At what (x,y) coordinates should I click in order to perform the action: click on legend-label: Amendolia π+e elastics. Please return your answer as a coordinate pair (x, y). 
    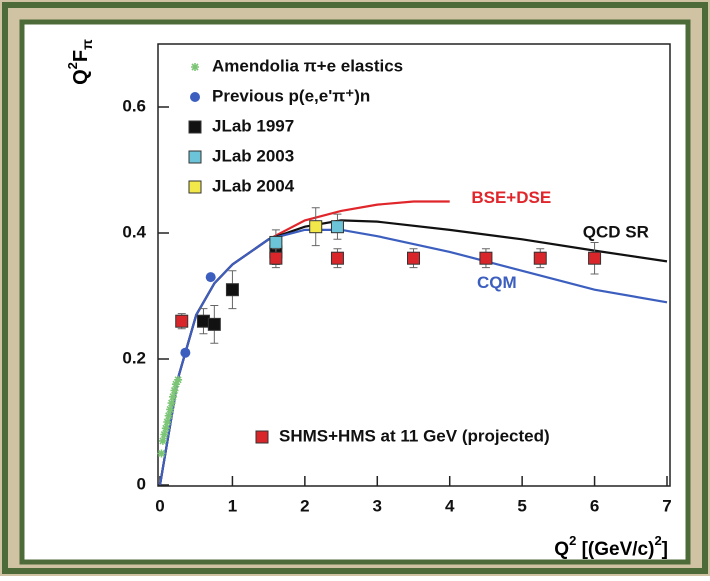
    Looking at the image, I should click on (307, 65).